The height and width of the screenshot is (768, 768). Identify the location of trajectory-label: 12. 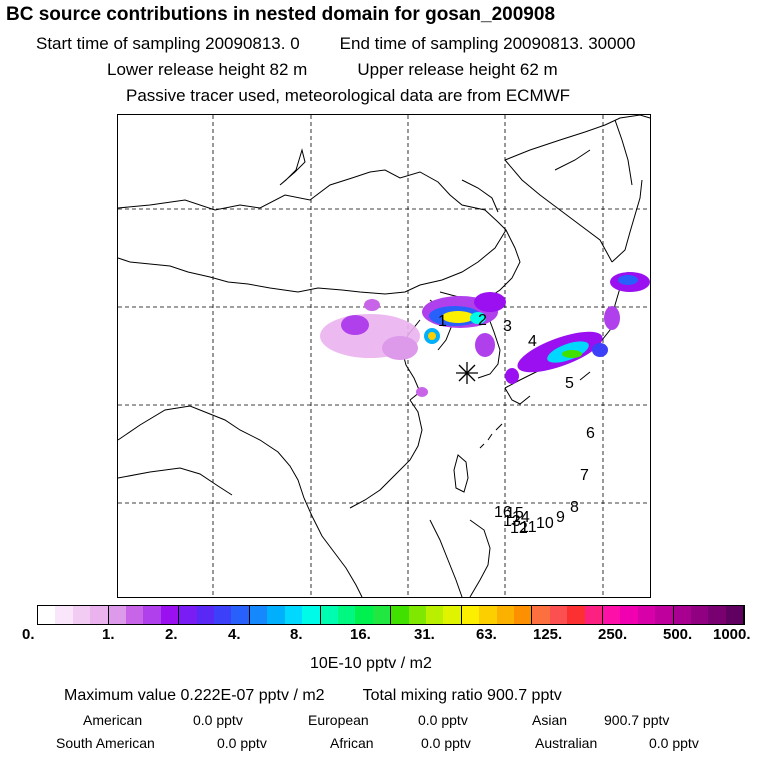
(519, 528).